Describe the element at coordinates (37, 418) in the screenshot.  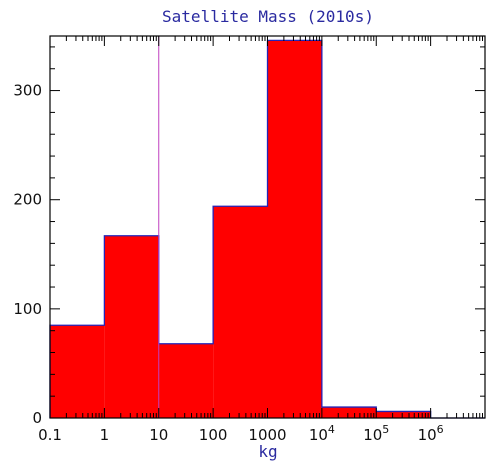
I see `y-tick-label: 0` at that location.